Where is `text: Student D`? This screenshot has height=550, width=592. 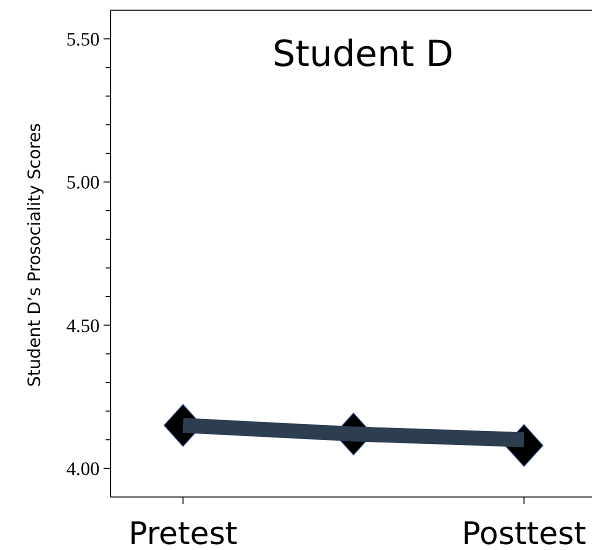
text: Student D is located at coordinates (363, 54).